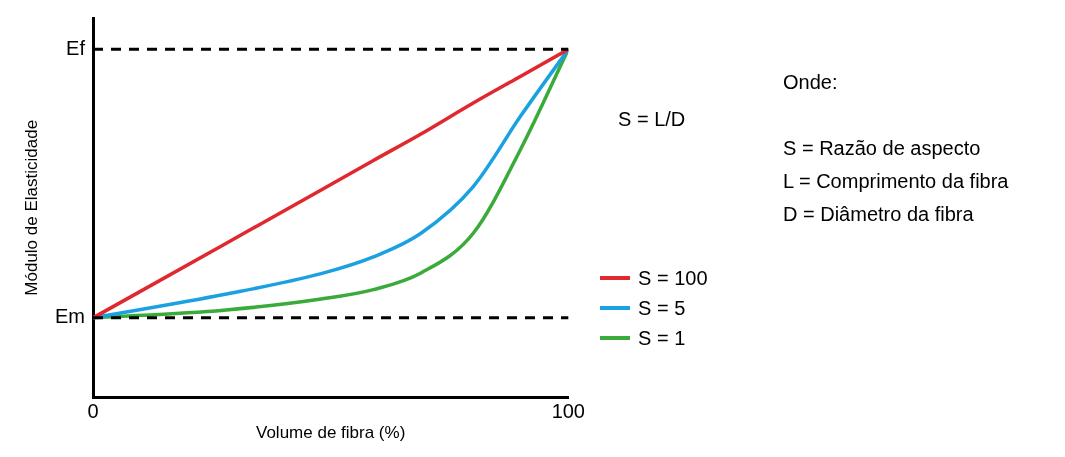 The height and width of the screenshot is (457, 1065). Describe the element at coordinates (31, 207) in the screenshot. I see `y-axis-title: Módulo de Elasticidade` at that location.